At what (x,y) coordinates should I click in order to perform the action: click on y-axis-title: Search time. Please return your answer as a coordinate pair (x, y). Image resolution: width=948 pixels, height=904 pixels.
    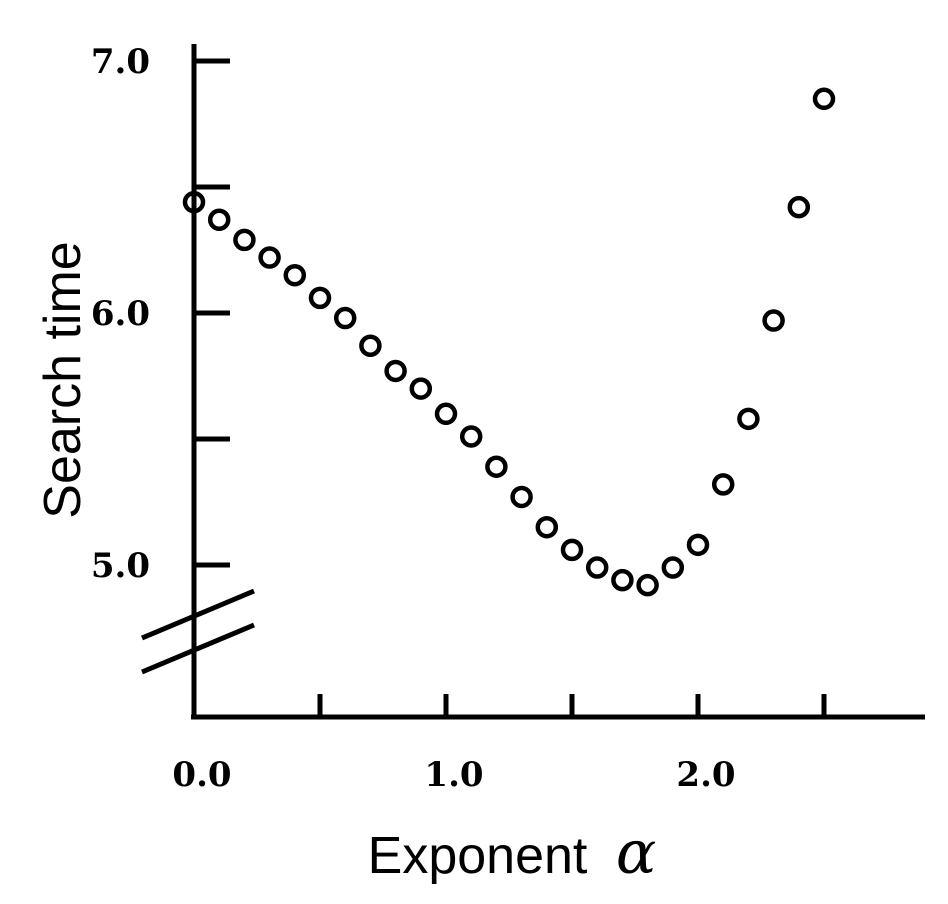
    Looking at the image, I should click on (63, 379).